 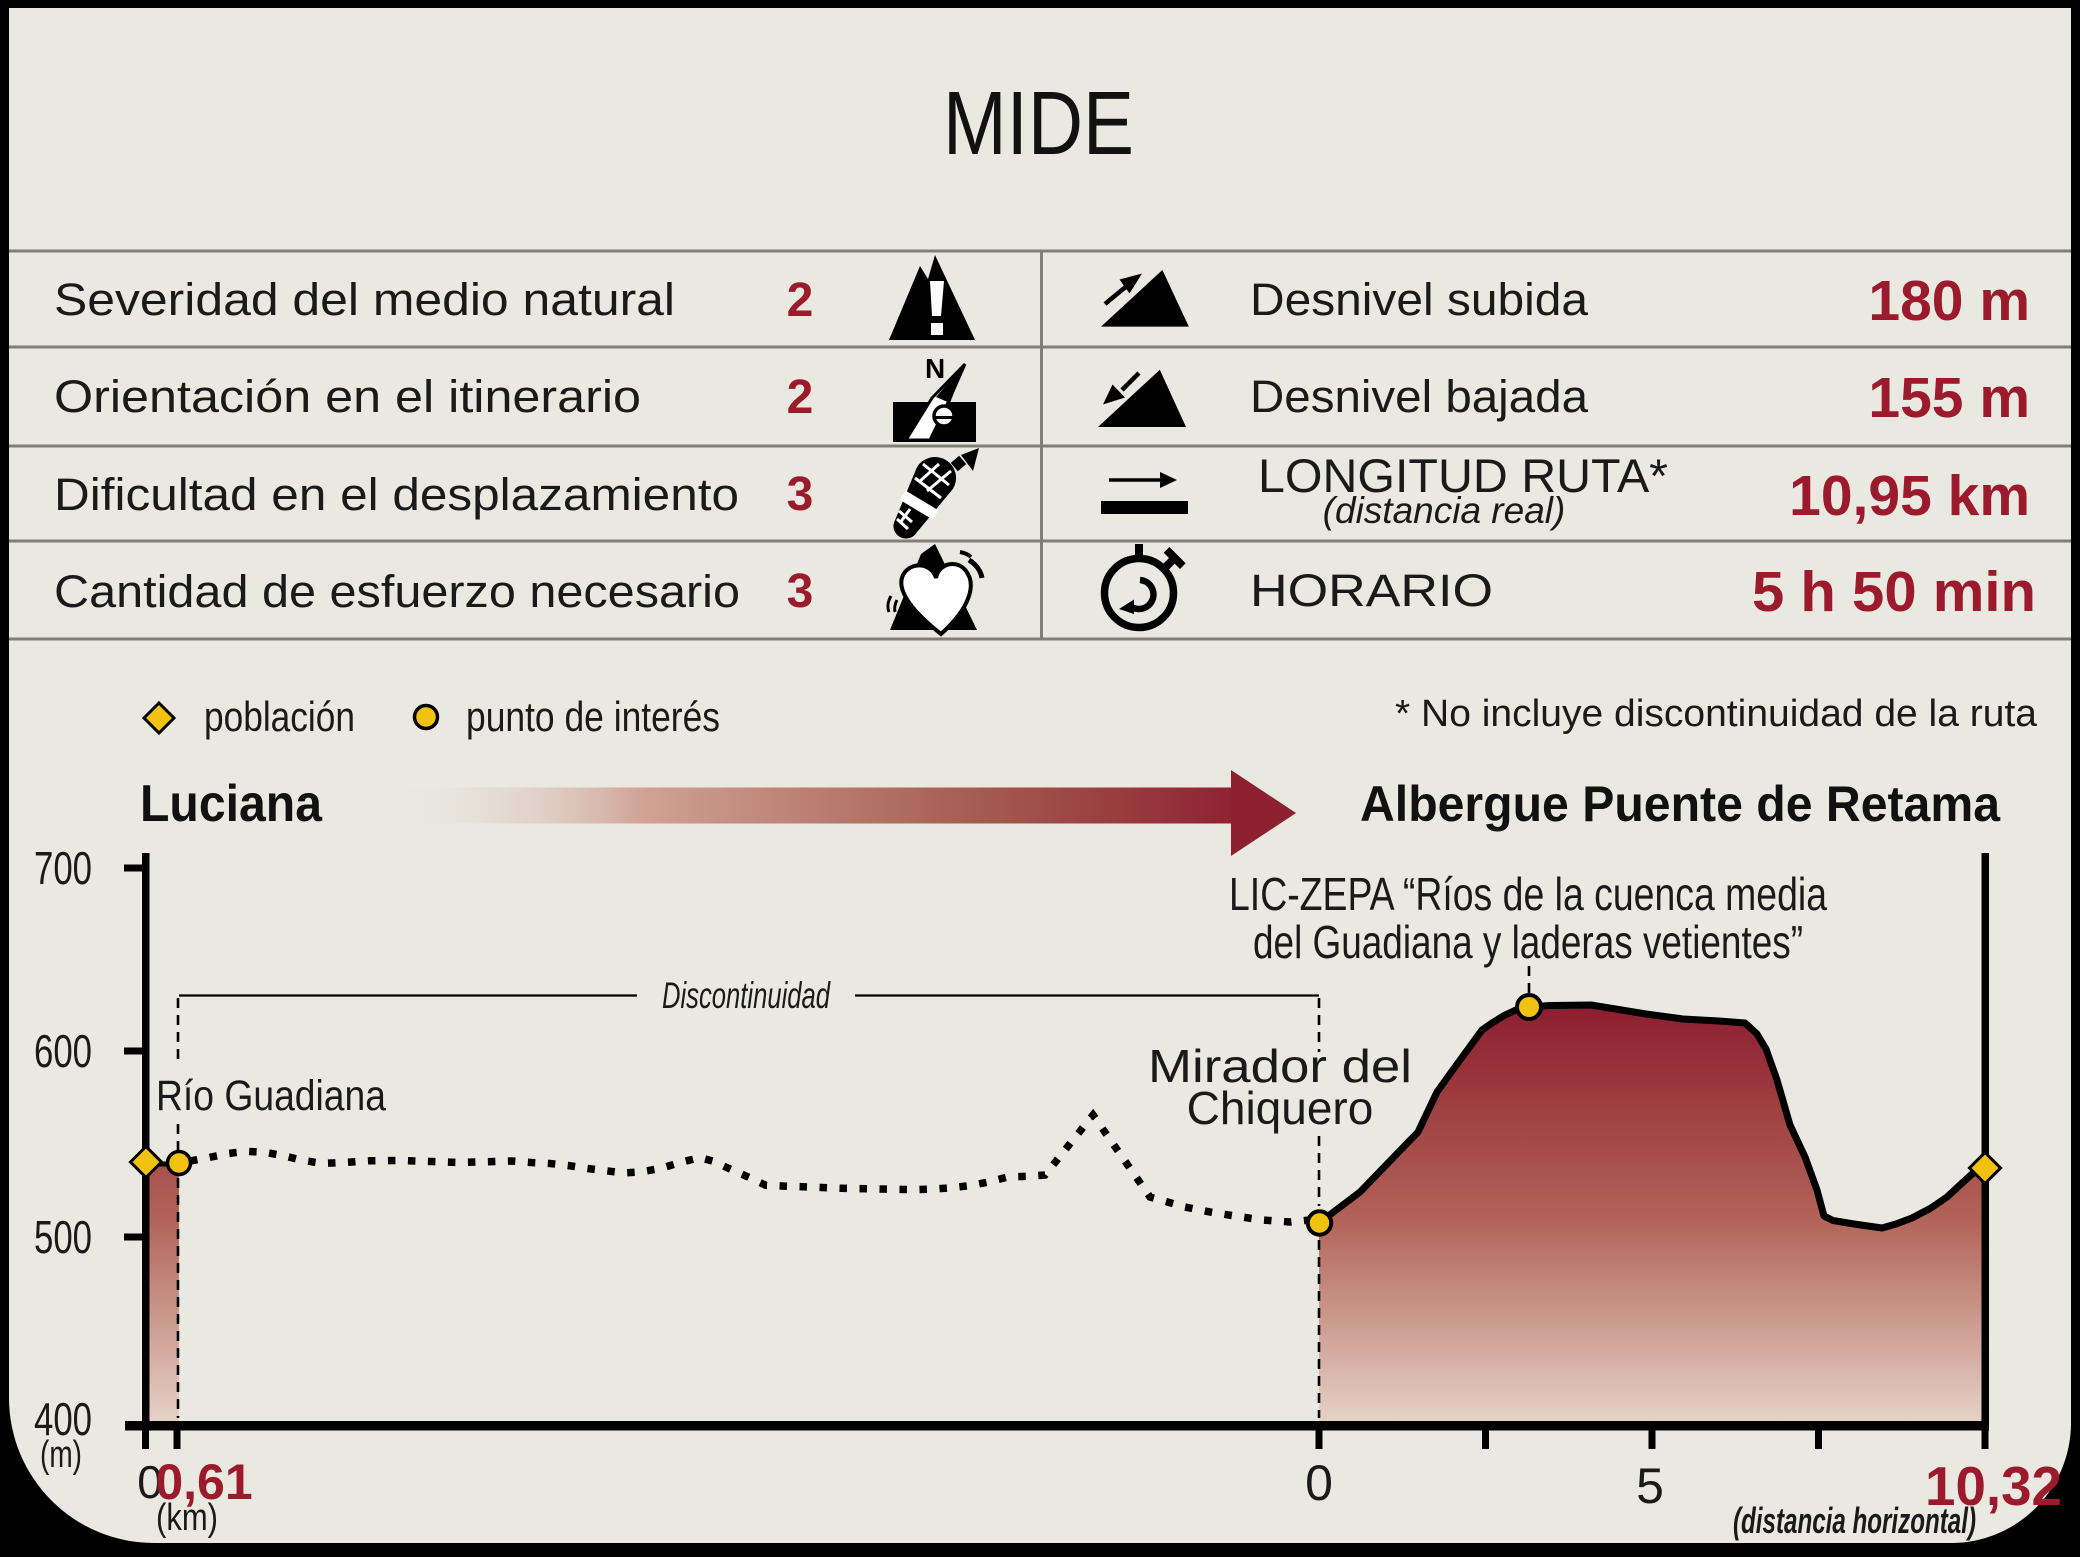 I want to click on svg-text: (distancia horizontal), so click(x=1854, y=1520).